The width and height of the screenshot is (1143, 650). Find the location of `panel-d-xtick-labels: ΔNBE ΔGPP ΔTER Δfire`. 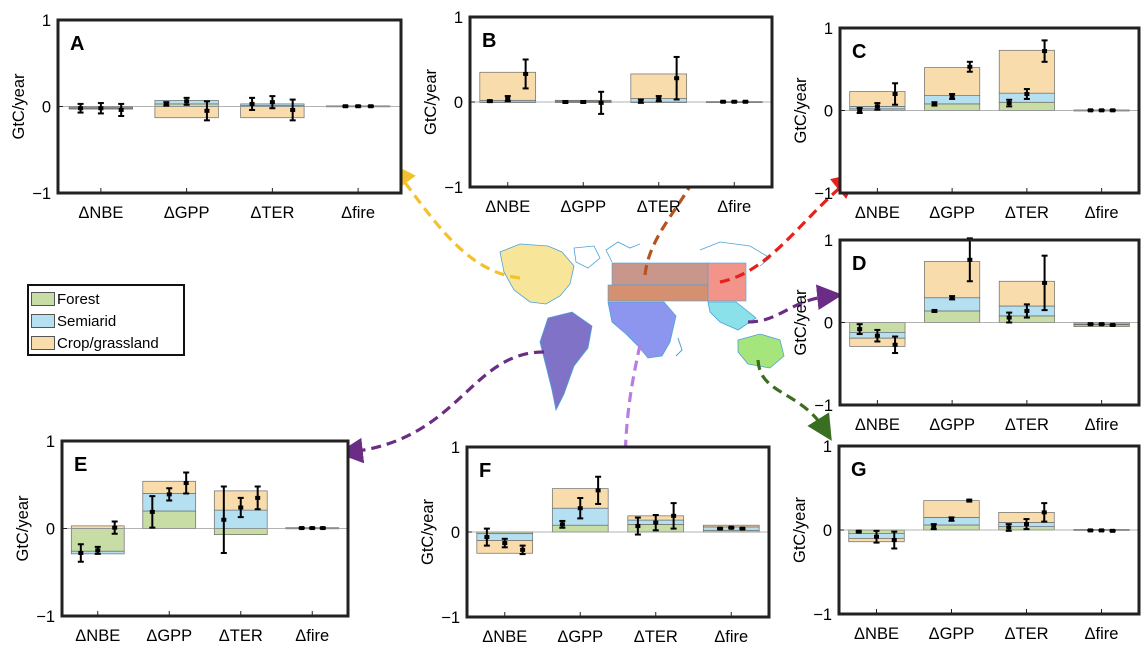

panel-d-xtick-labels: ΔNBE ΔGPP ΔTER Δfire is located at coordinates (987, 425).